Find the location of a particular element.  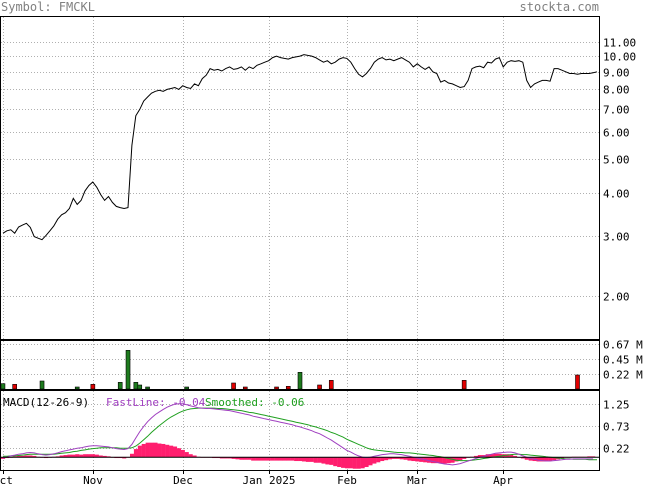

macd-y-axis: 1.25 0.73 0.22 is located at coordinates (616, 427).